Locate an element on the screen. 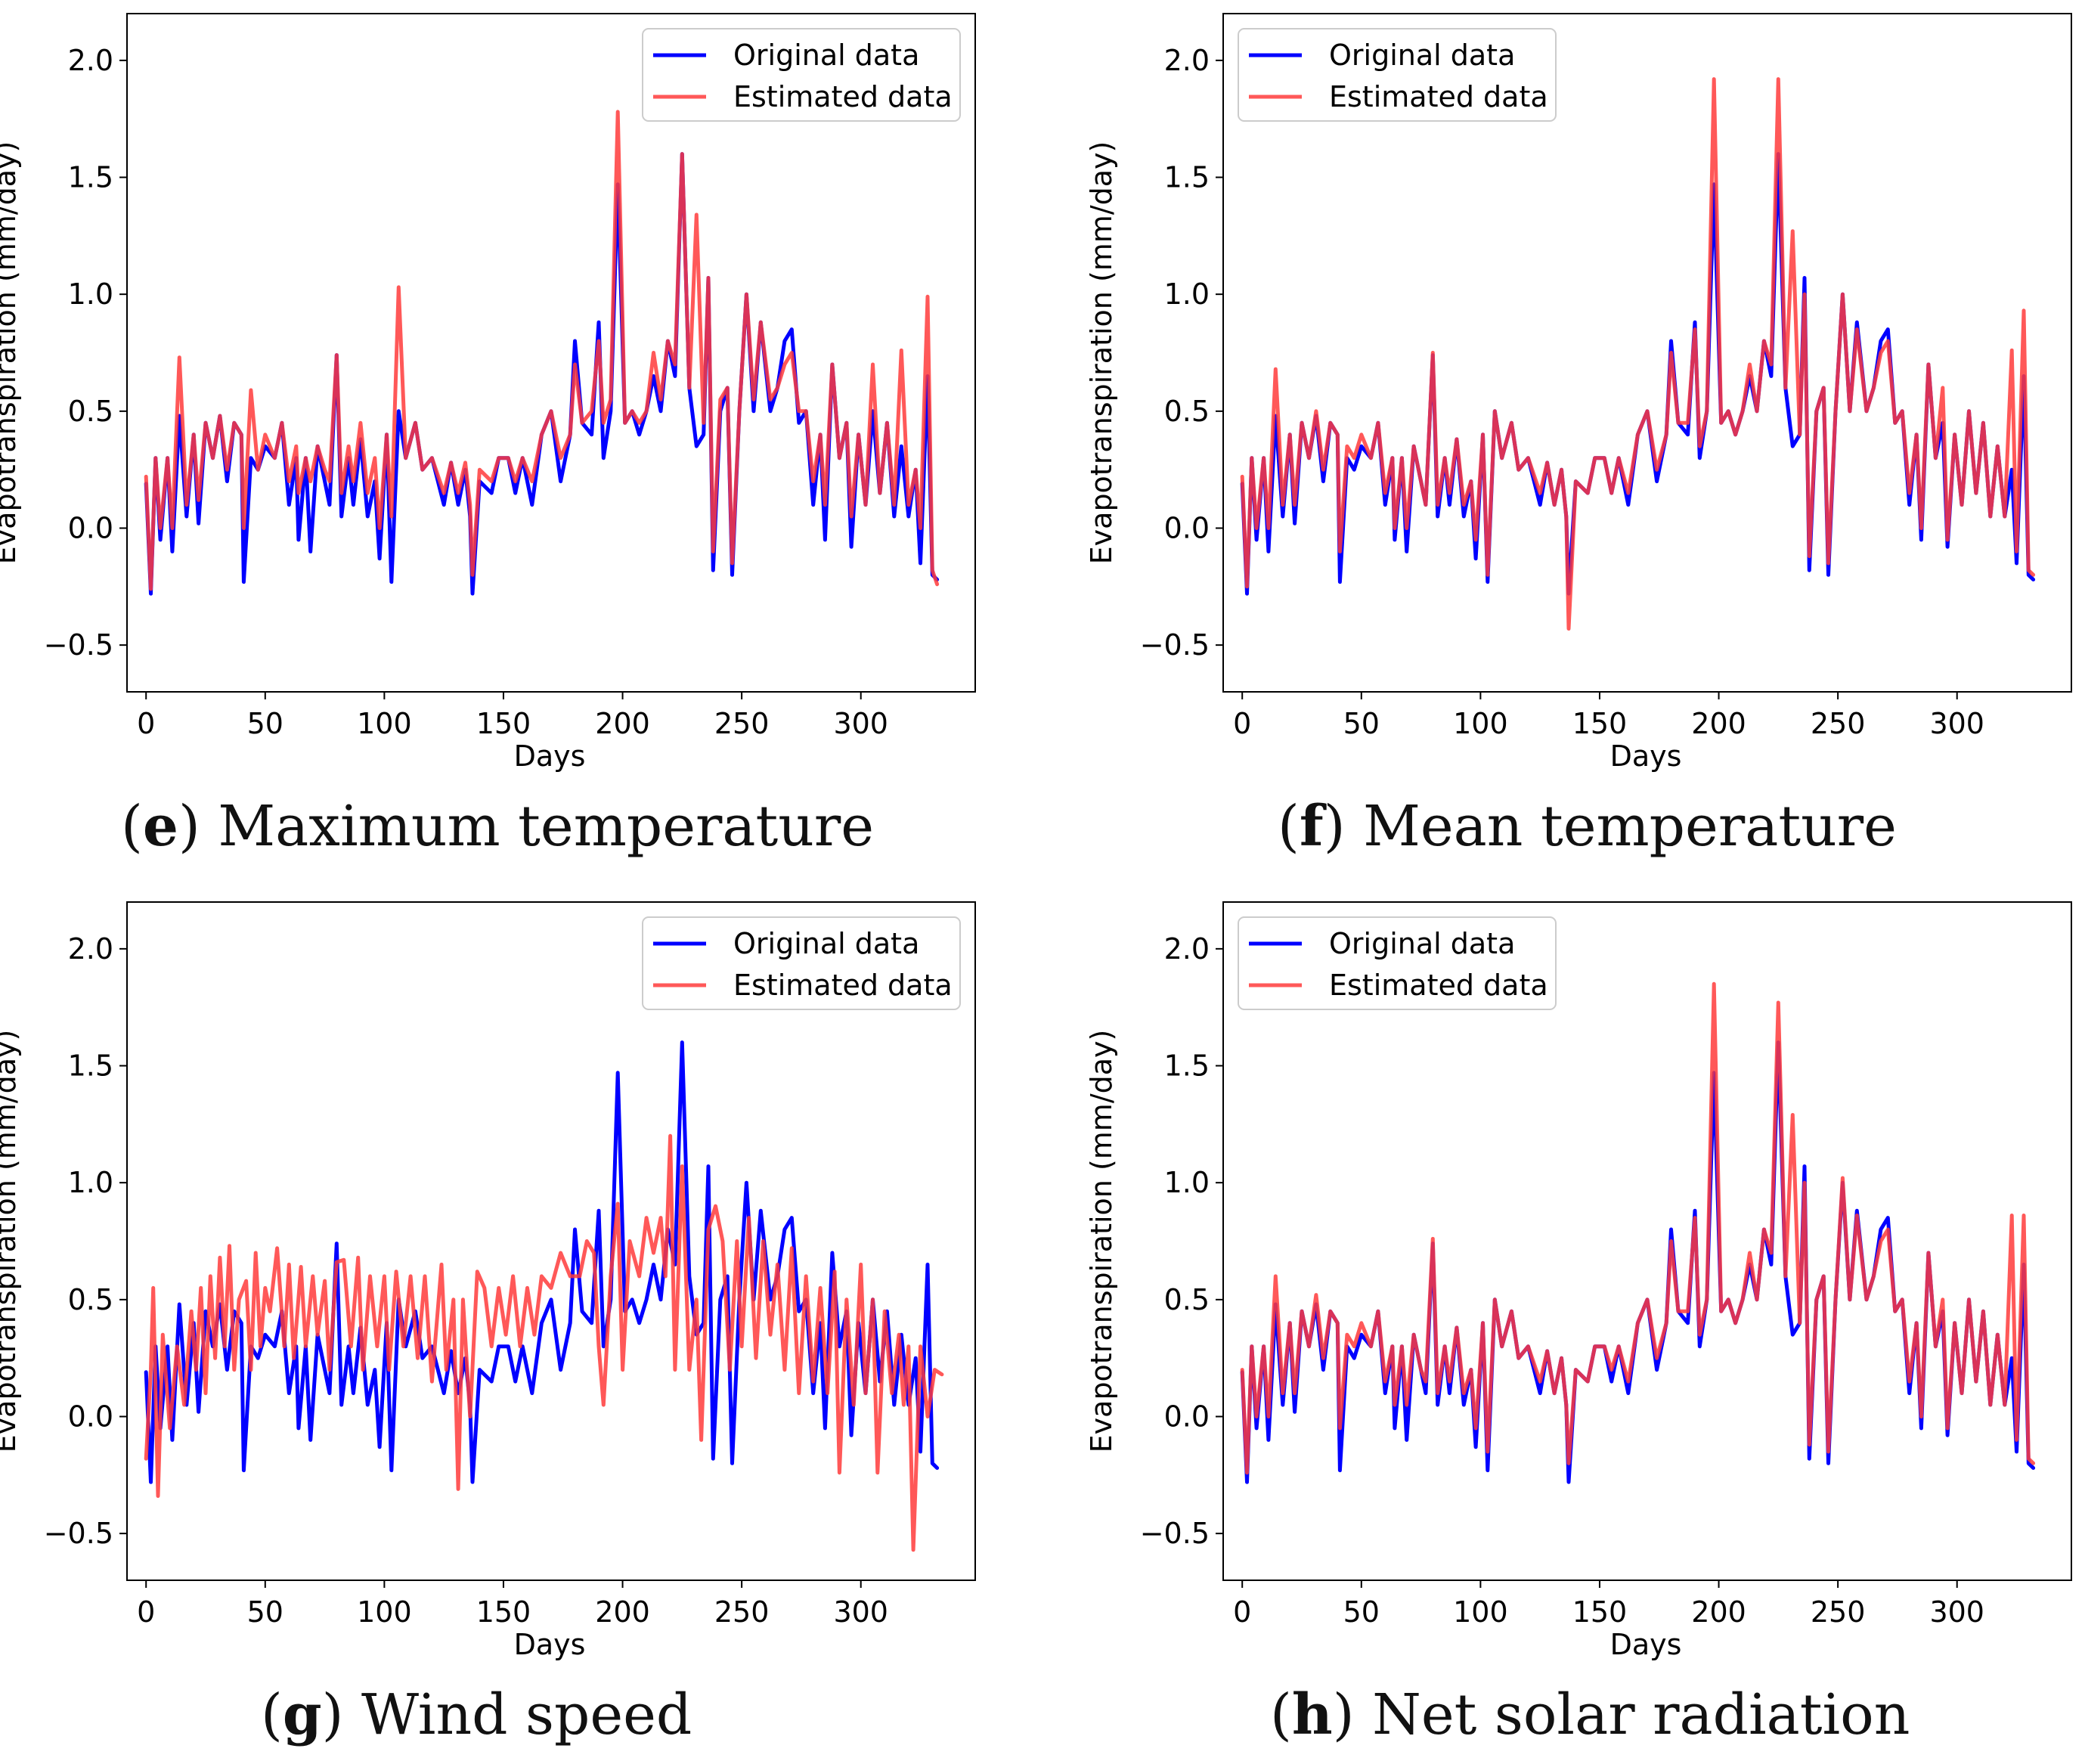  caption-letter: f is located at coordinates (1311, 826).